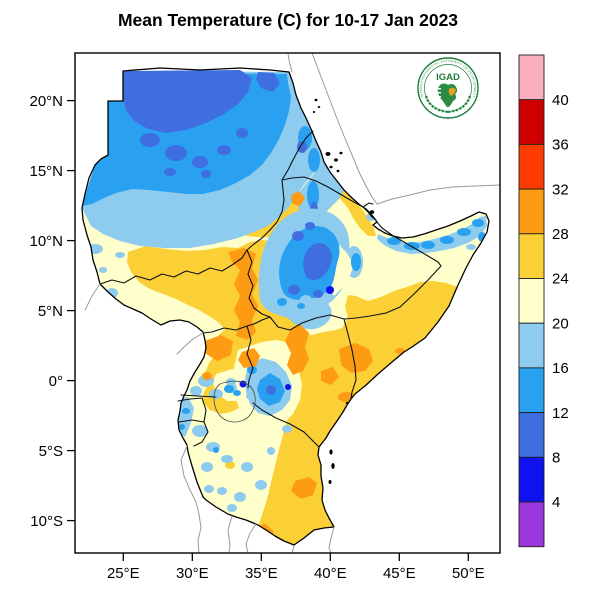  What do you see at coordinates (543, 301) in the screenshot?
I see `colorbar-legend: 40 36 32 28 24 20 16 12 8 4` at bounding box center [543, 301].